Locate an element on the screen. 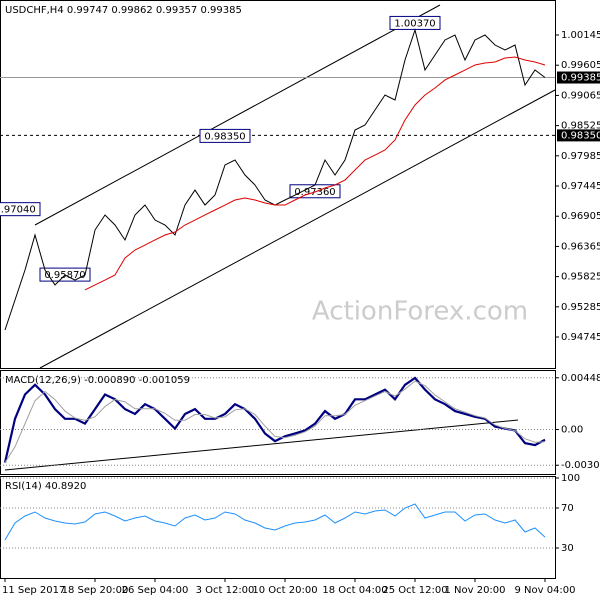 Image resolution: width=600 pixels, height=600 pixels. price-label-bg is located at coordinates (578, 77).